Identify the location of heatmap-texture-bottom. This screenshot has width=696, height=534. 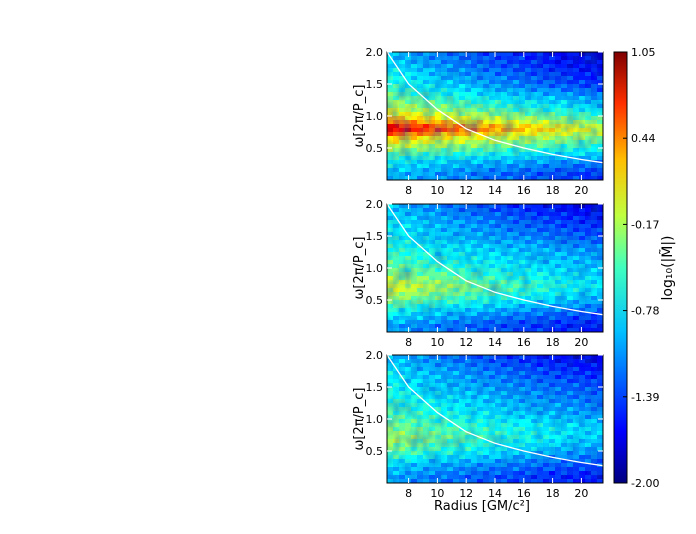
(495, 419).